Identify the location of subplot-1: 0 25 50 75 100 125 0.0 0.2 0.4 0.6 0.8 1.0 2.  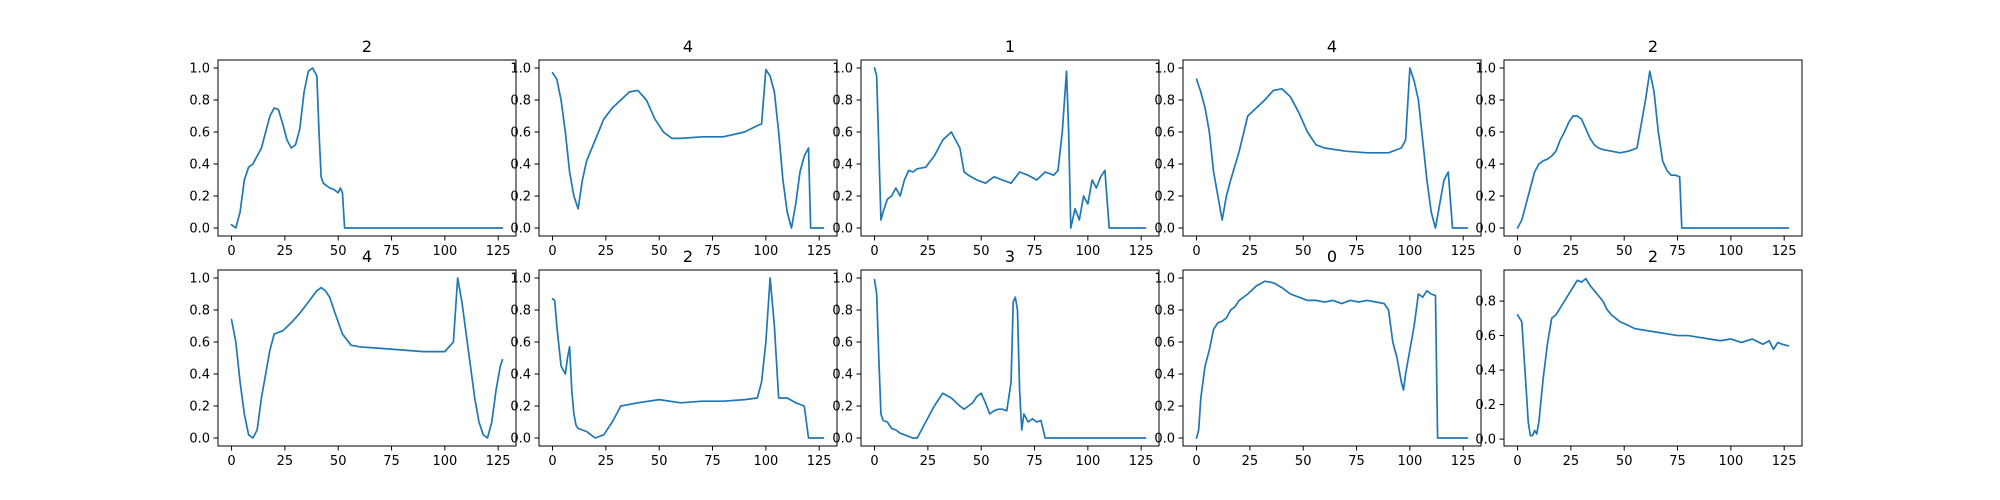
(353, 148).